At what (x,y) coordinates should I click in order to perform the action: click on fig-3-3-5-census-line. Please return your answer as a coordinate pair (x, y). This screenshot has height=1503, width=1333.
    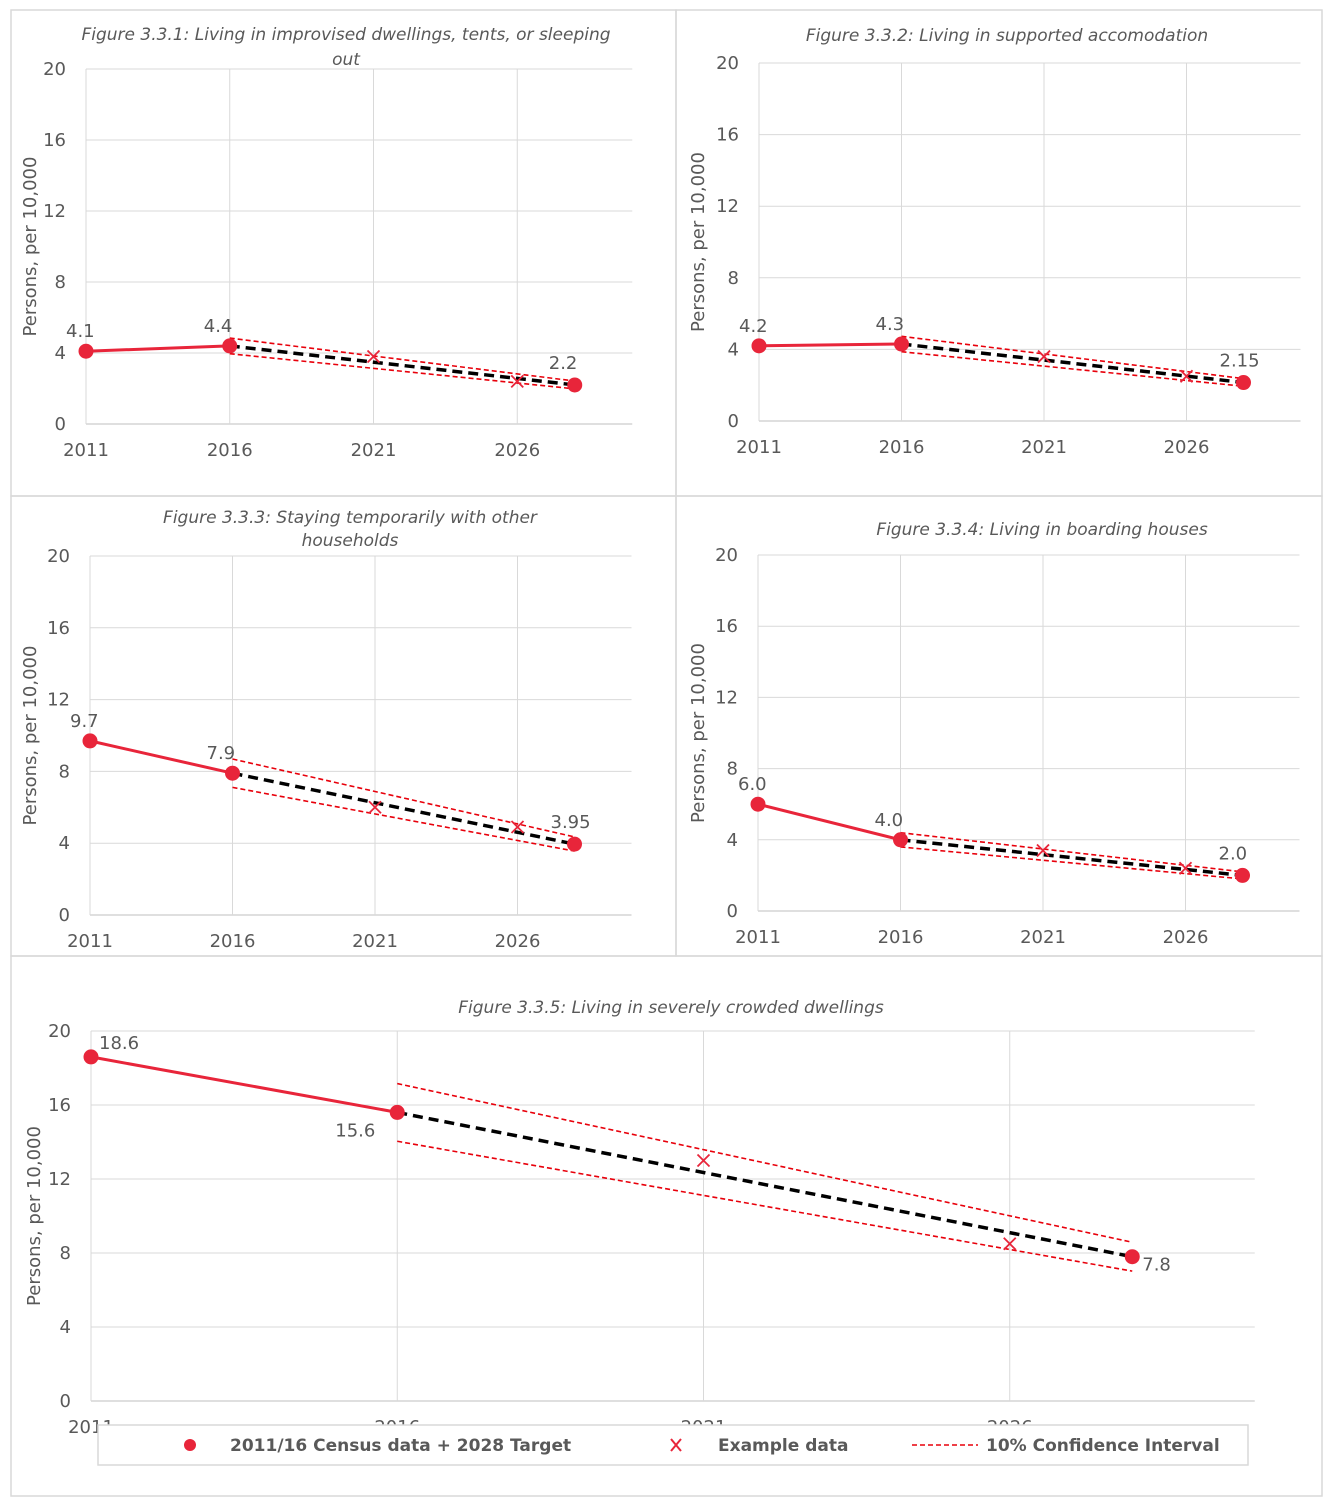
    Looking at the image, I should click on (244, 1084).